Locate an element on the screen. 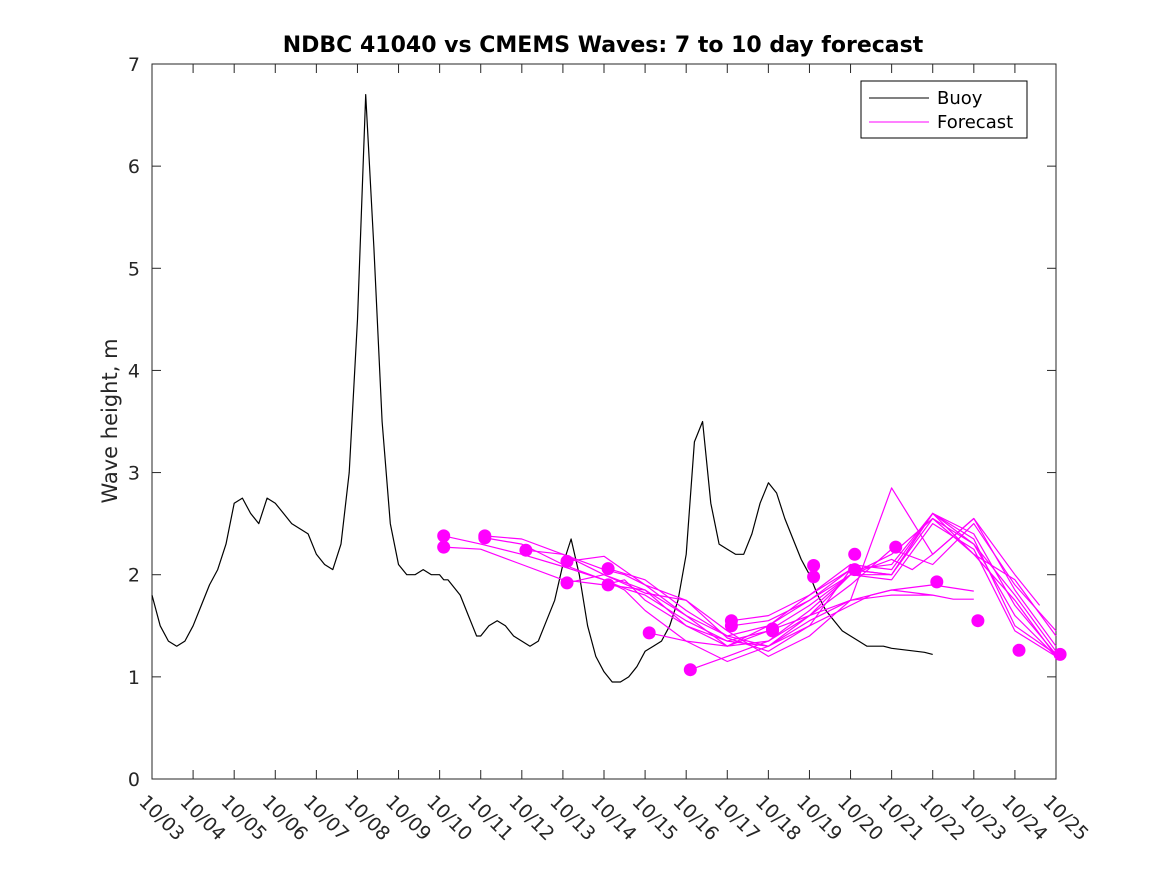 Image resolution: width=1167 pixels, height=875 pixels. y-tick-label: 5 is located at coordinates (134, 269).